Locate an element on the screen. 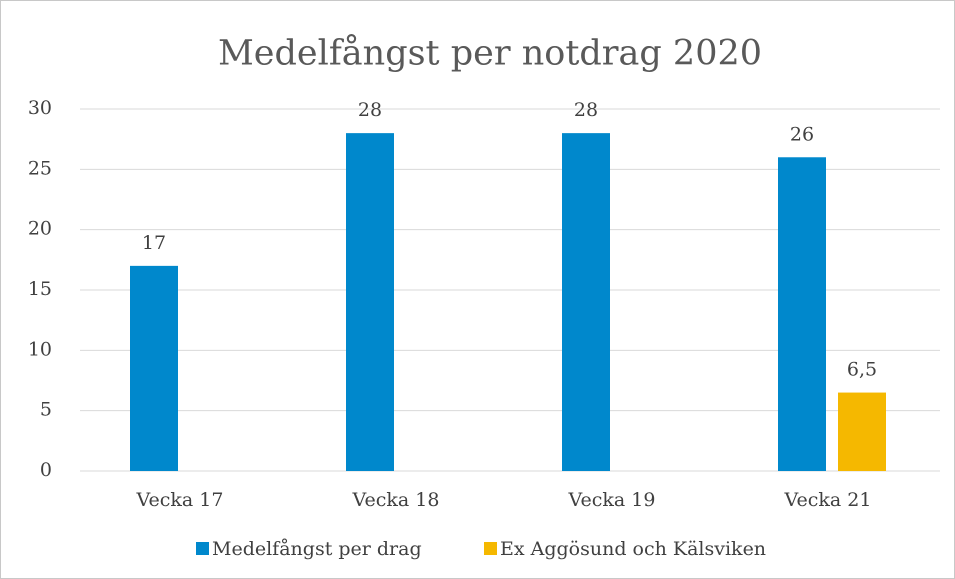 Image resolution: width=955 pixels, height=579 pixels. chart-title: Medelfångst per notdrag 2020 is located at coordinates (490, 53).